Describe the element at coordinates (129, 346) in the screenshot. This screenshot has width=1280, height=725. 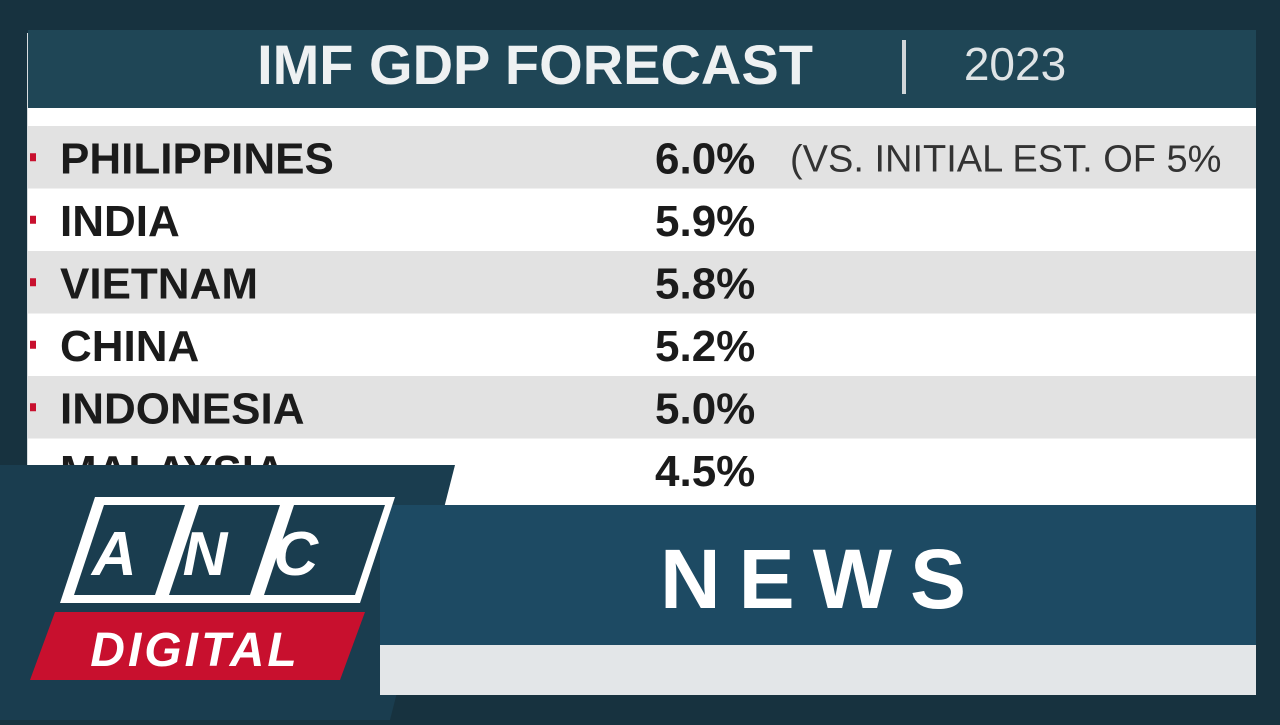
I see `country: CHINA` at that location.